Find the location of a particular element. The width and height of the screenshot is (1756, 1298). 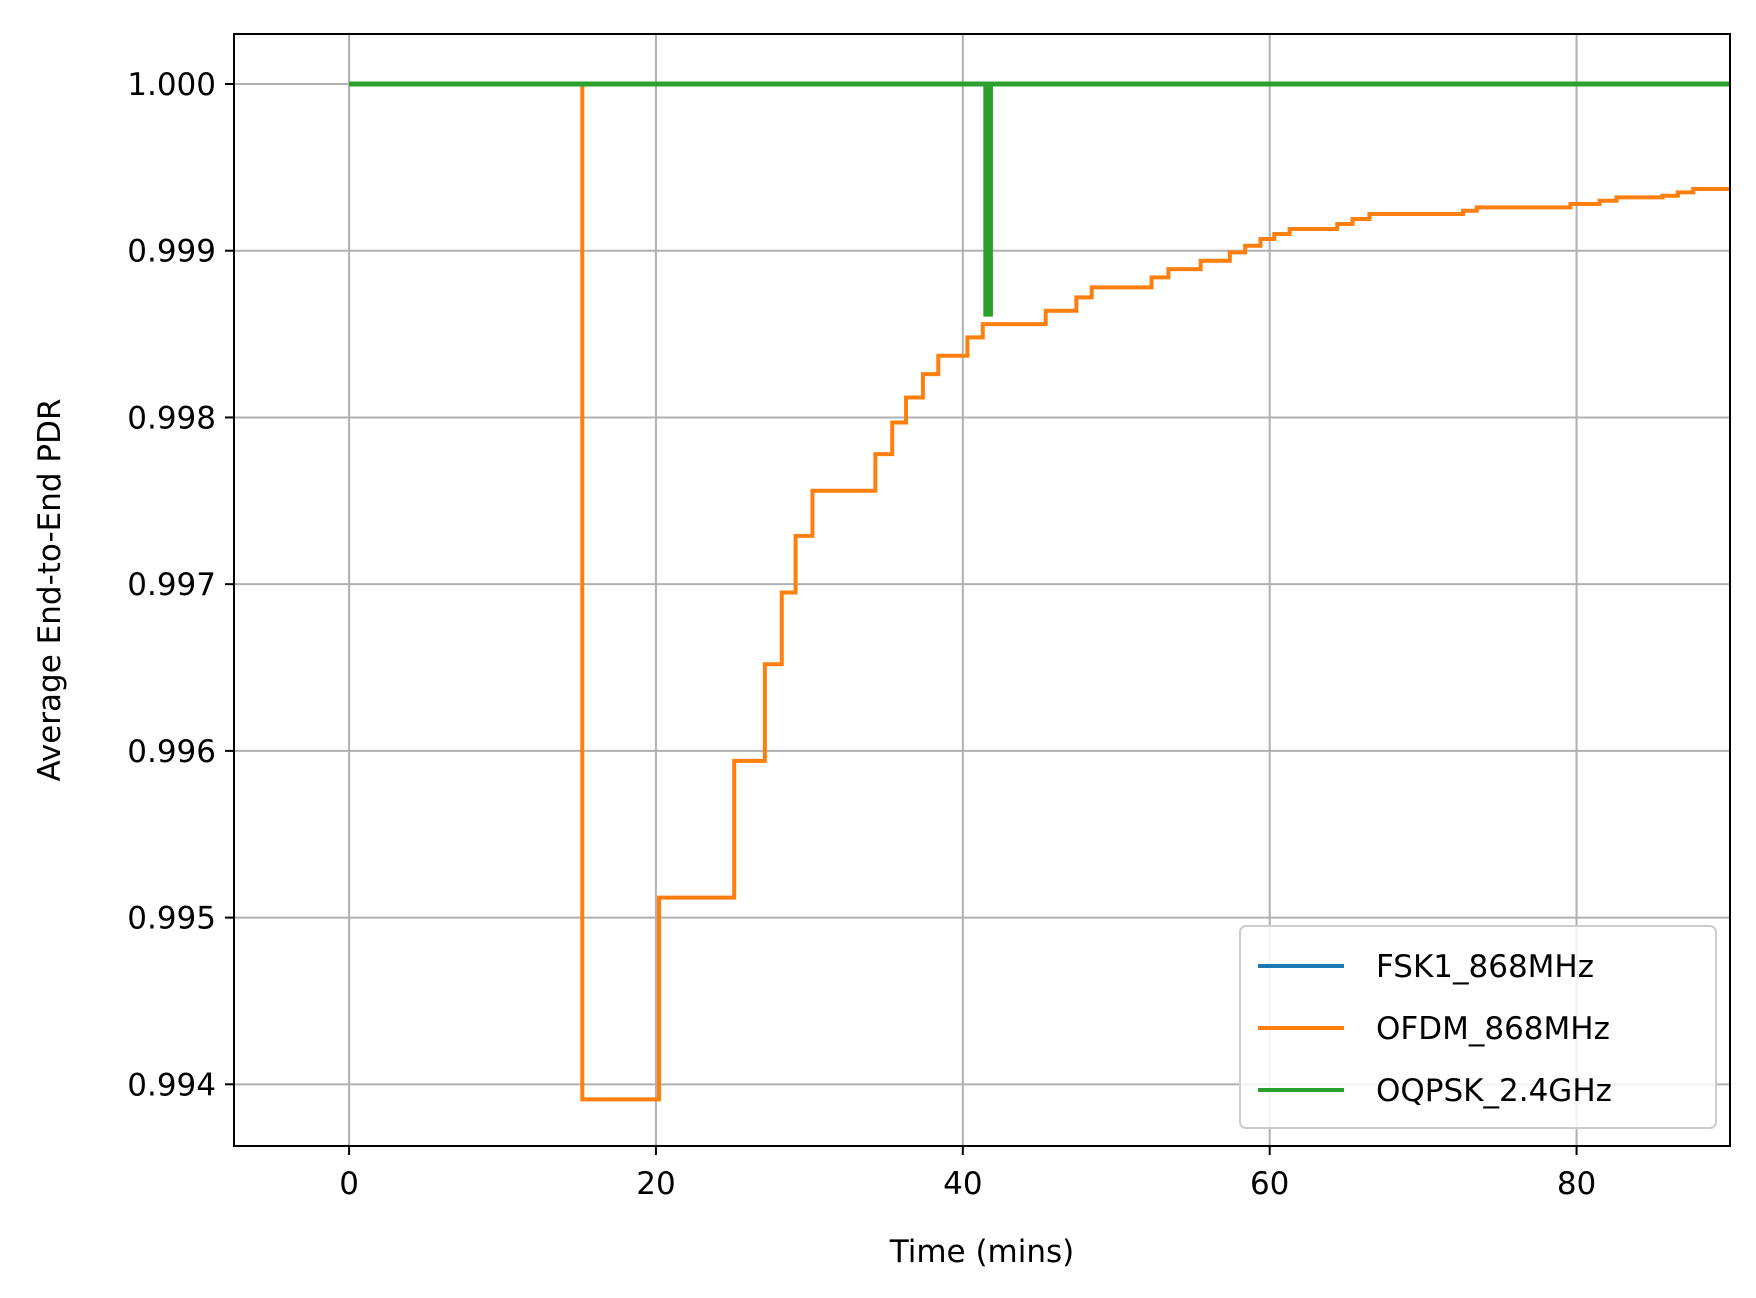

legend-box is located at coordinates (1478, 1027).